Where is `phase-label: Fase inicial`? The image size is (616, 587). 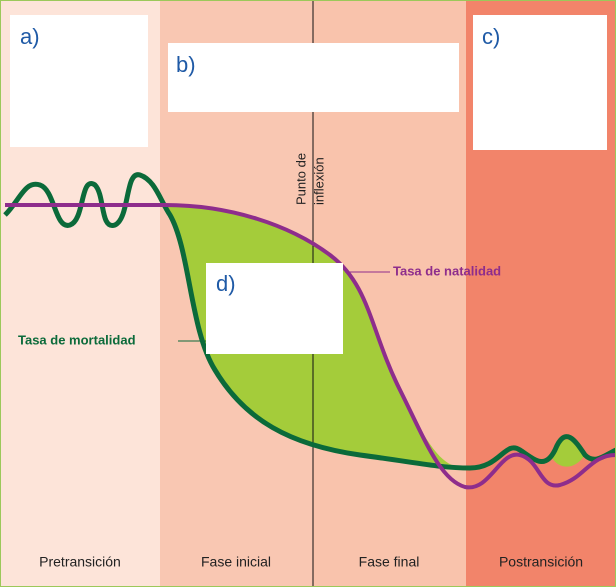
phase-label: Fase inicial is located at coordinates (236, 562).